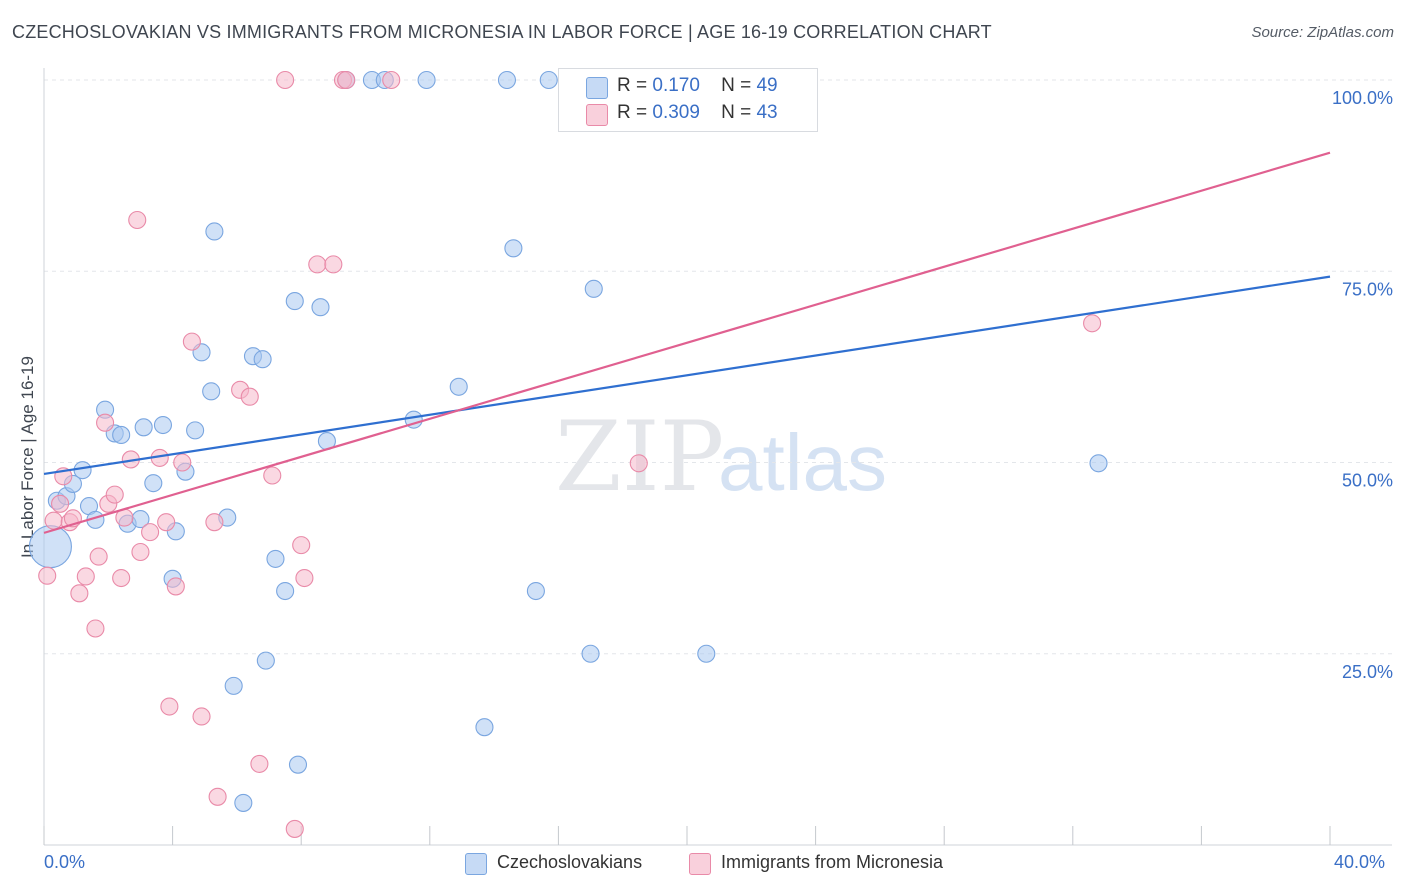  What do you see at coordinates (1367, 481) in the screenshot?
I see `y-tick-label: 50.0%` at bounding box center [1367, 481].